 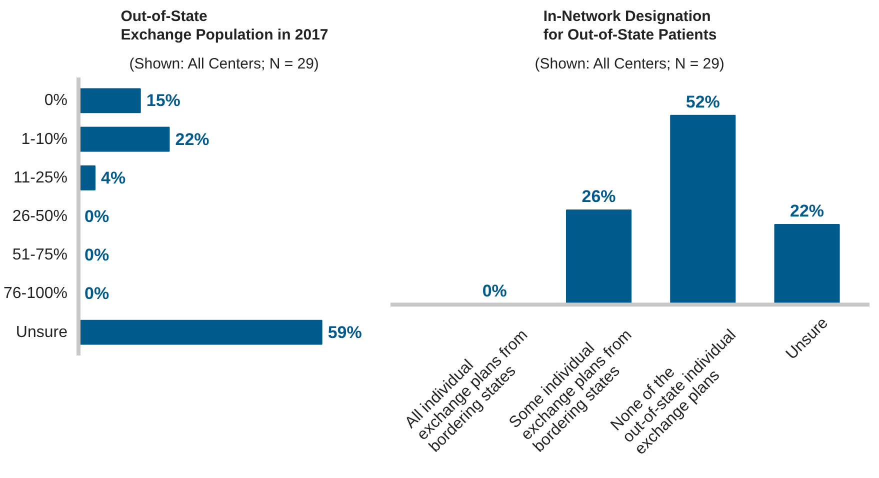 What do you see at coordinates (703, 102) in the screenshot?
I see `data-label: 52%` at bounding box center [703, 102].